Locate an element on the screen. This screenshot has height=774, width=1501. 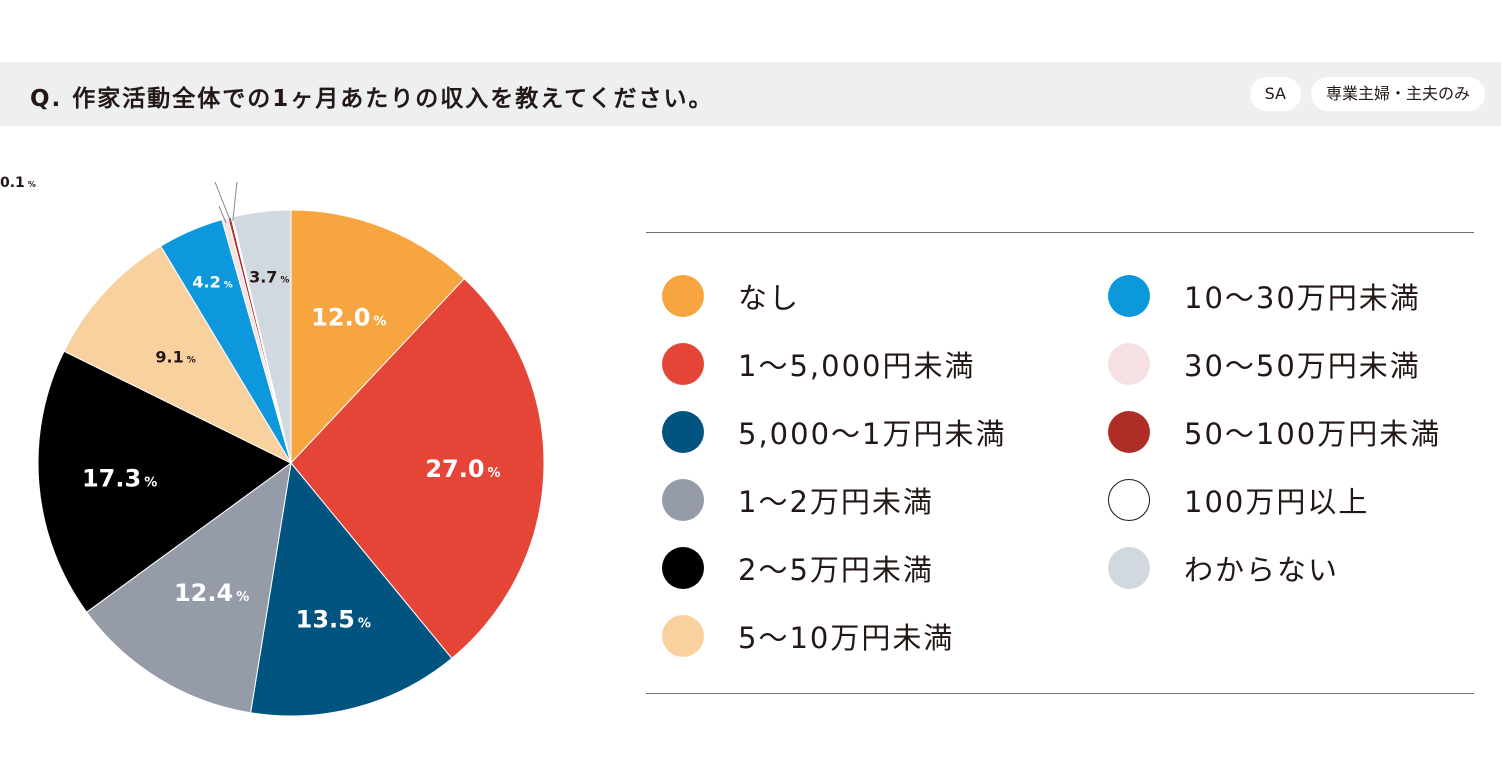
legend-label: 10～30万円未満 is located at coordinates (1302, 298).